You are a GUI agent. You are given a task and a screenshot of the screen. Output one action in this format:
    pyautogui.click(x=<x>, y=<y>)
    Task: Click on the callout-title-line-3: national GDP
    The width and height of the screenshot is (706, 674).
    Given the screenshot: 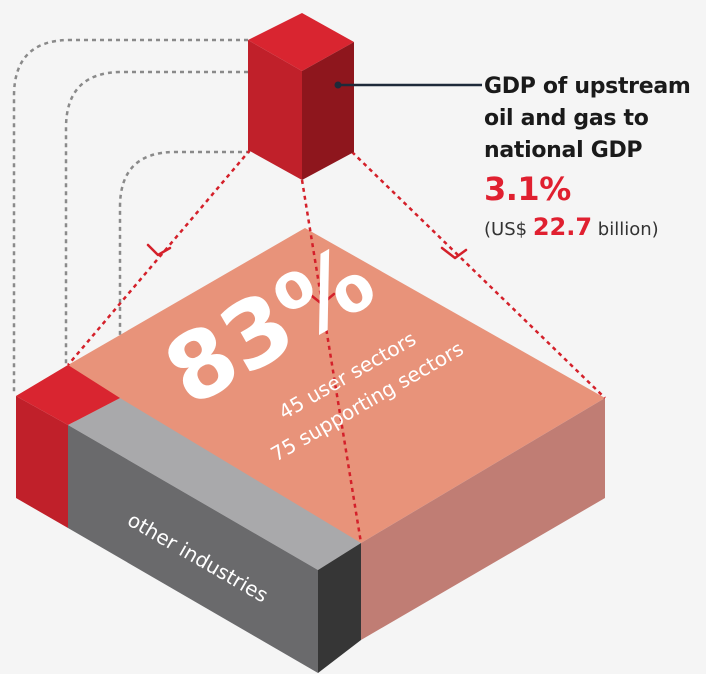 What is the action you would take?
    pyautogui.click(x=563, y=150)
    